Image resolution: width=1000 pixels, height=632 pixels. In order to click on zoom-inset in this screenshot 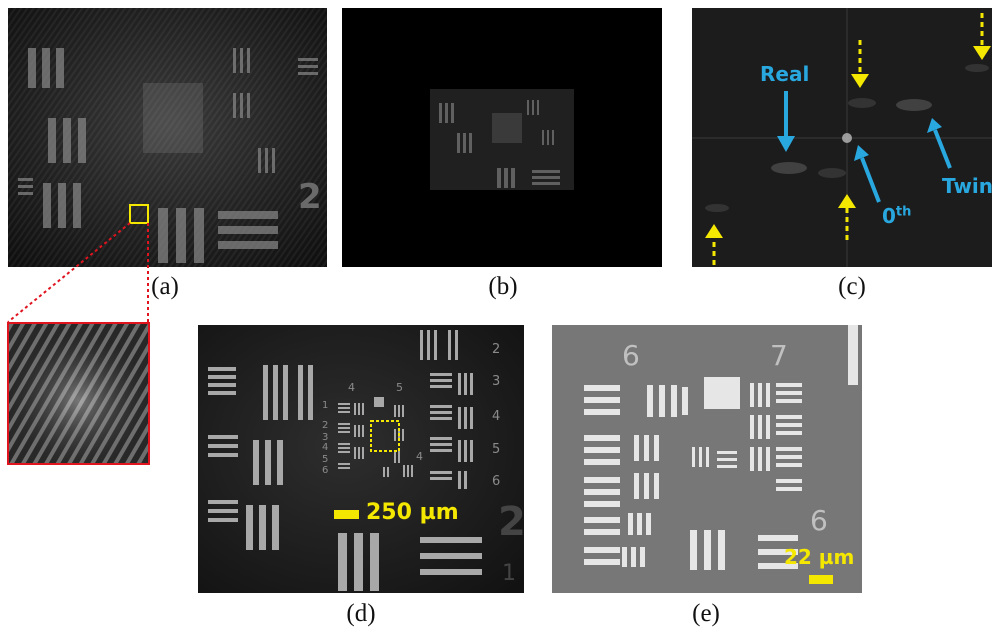, I will do `click(78, 393)`.